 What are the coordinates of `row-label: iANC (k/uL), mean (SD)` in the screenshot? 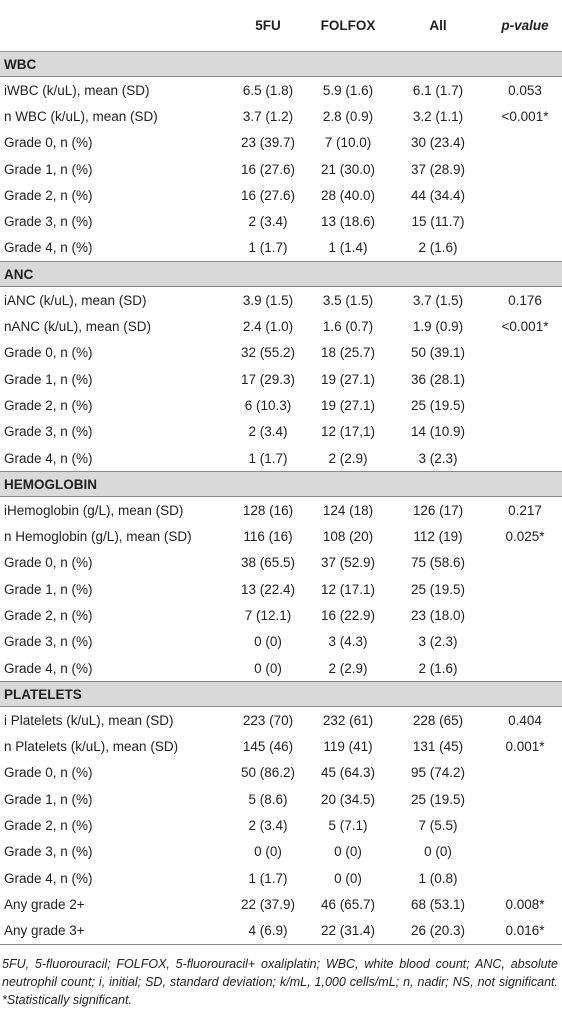 It's located at (75, 300).